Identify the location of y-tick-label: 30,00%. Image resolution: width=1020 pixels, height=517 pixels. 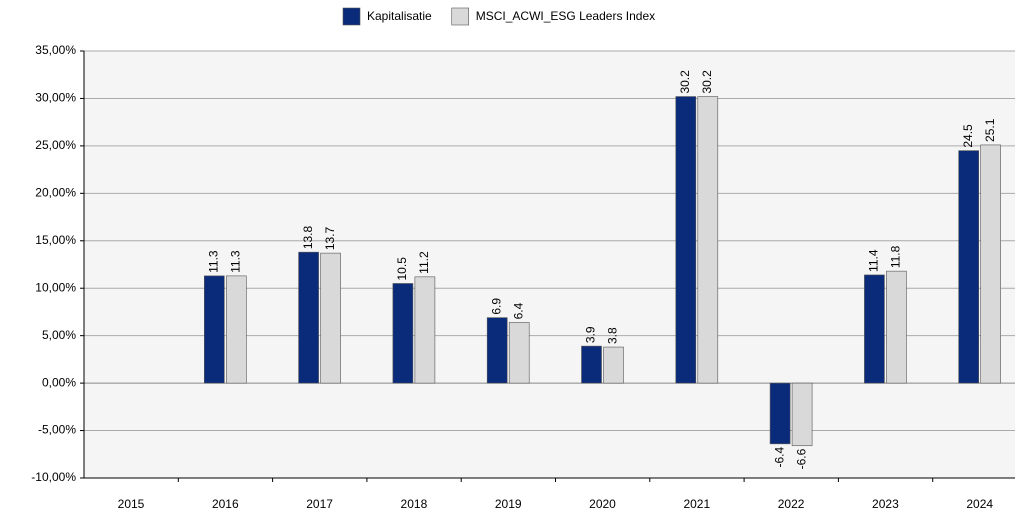
(55, 98).